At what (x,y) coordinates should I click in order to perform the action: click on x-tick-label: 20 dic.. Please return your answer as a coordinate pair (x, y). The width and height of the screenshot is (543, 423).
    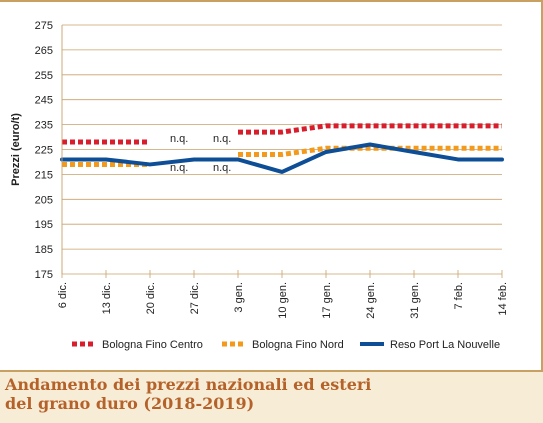
    Looking at the image, I should click on (151, 298).